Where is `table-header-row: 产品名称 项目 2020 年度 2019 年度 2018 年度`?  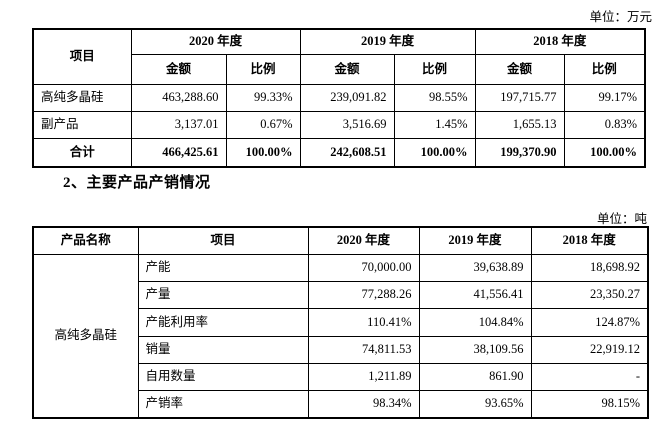 table-header-row: 产品名称 项目 2020 年度 2019 年度 2018 年度 is located at coordinates (340, 240).